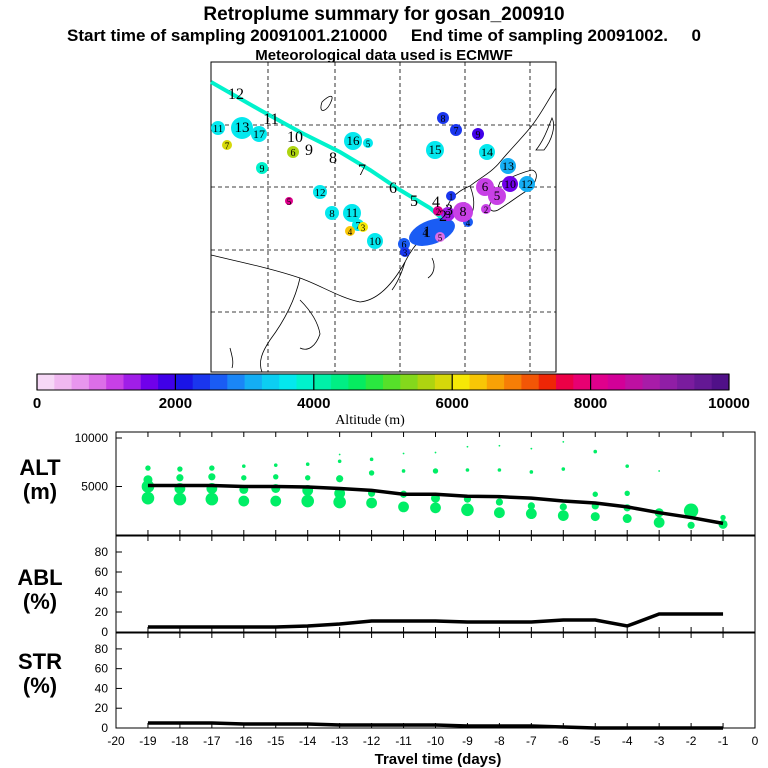 The height and width of the screenshot is (768, 768). What do you see at coordinates (308, 741) in the screenshot?
I see `x-tick-label: -14` at bounding box center [308, 741].